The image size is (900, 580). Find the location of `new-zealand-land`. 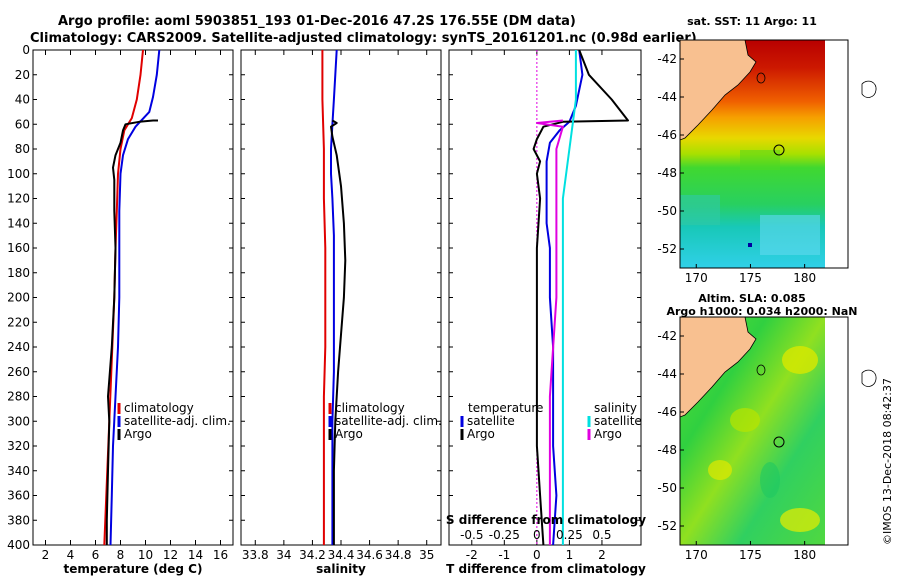

new-zealand-land is located at coordinates (718, 367).